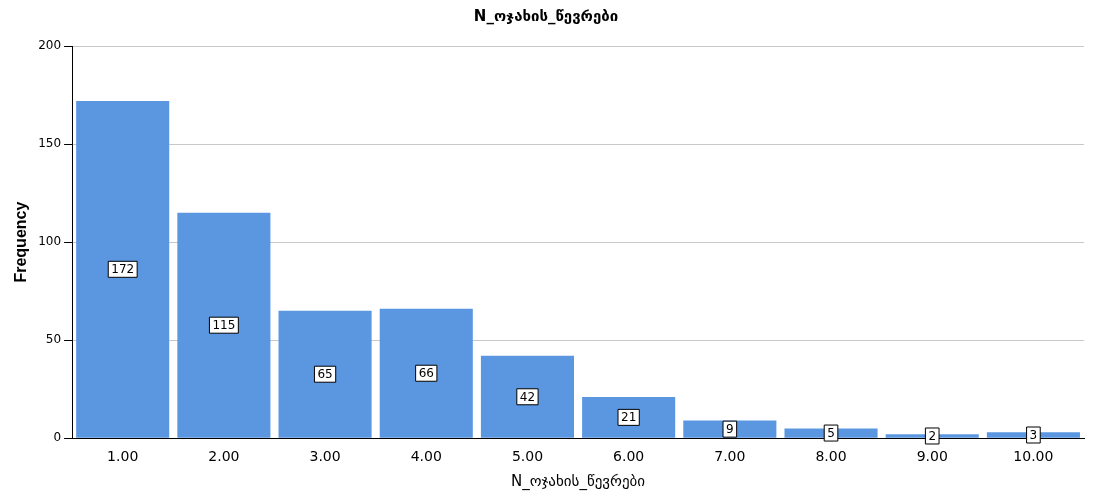 The image size is (1102, 503). I want to click on data-label: 42, so click(527, 396).